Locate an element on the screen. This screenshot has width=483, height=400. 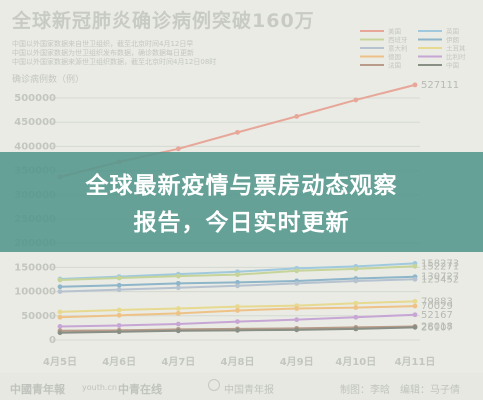
legend-entry: 意大利 is located at coordinates (398, 48).